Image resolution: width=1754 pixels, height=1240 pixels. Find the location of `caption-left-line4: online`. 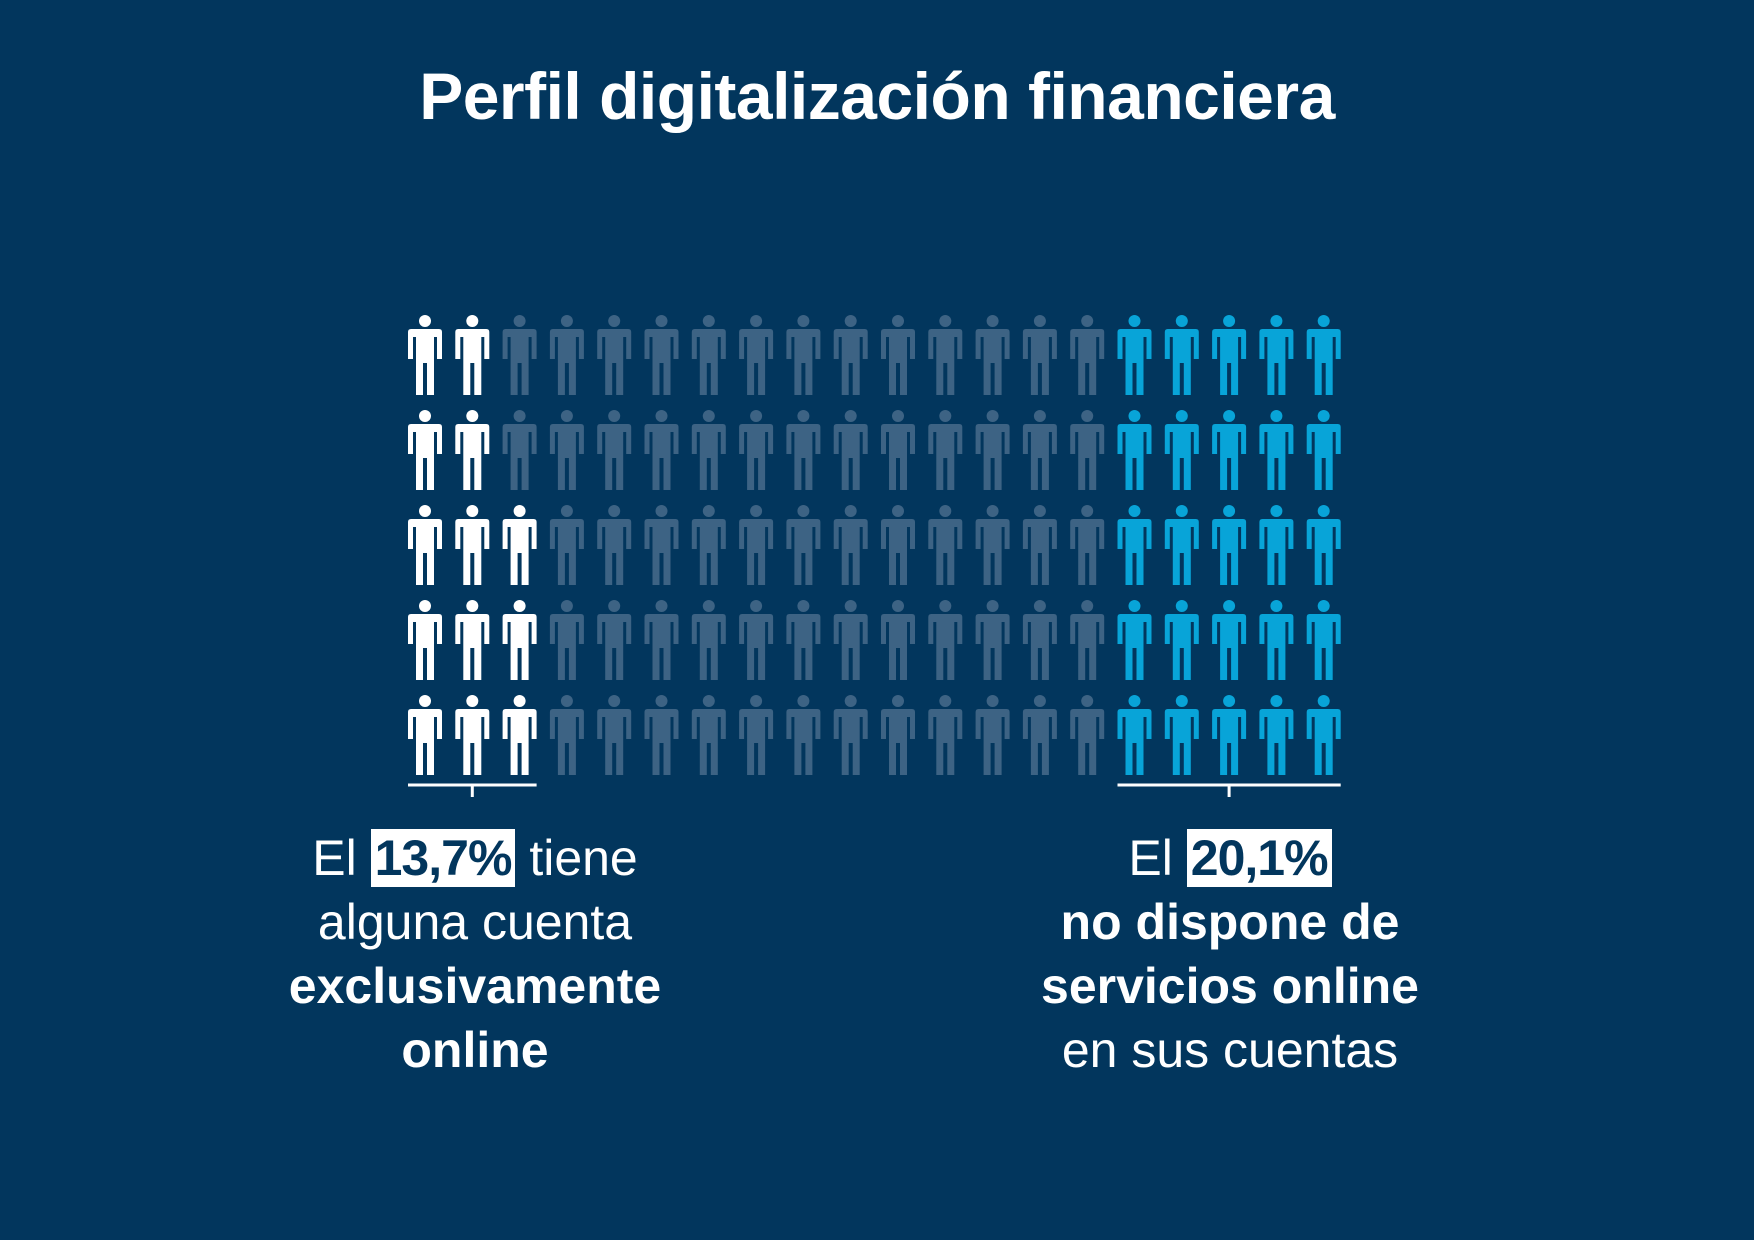

caption-left-line4: online is located at coordinates (475, 1050).